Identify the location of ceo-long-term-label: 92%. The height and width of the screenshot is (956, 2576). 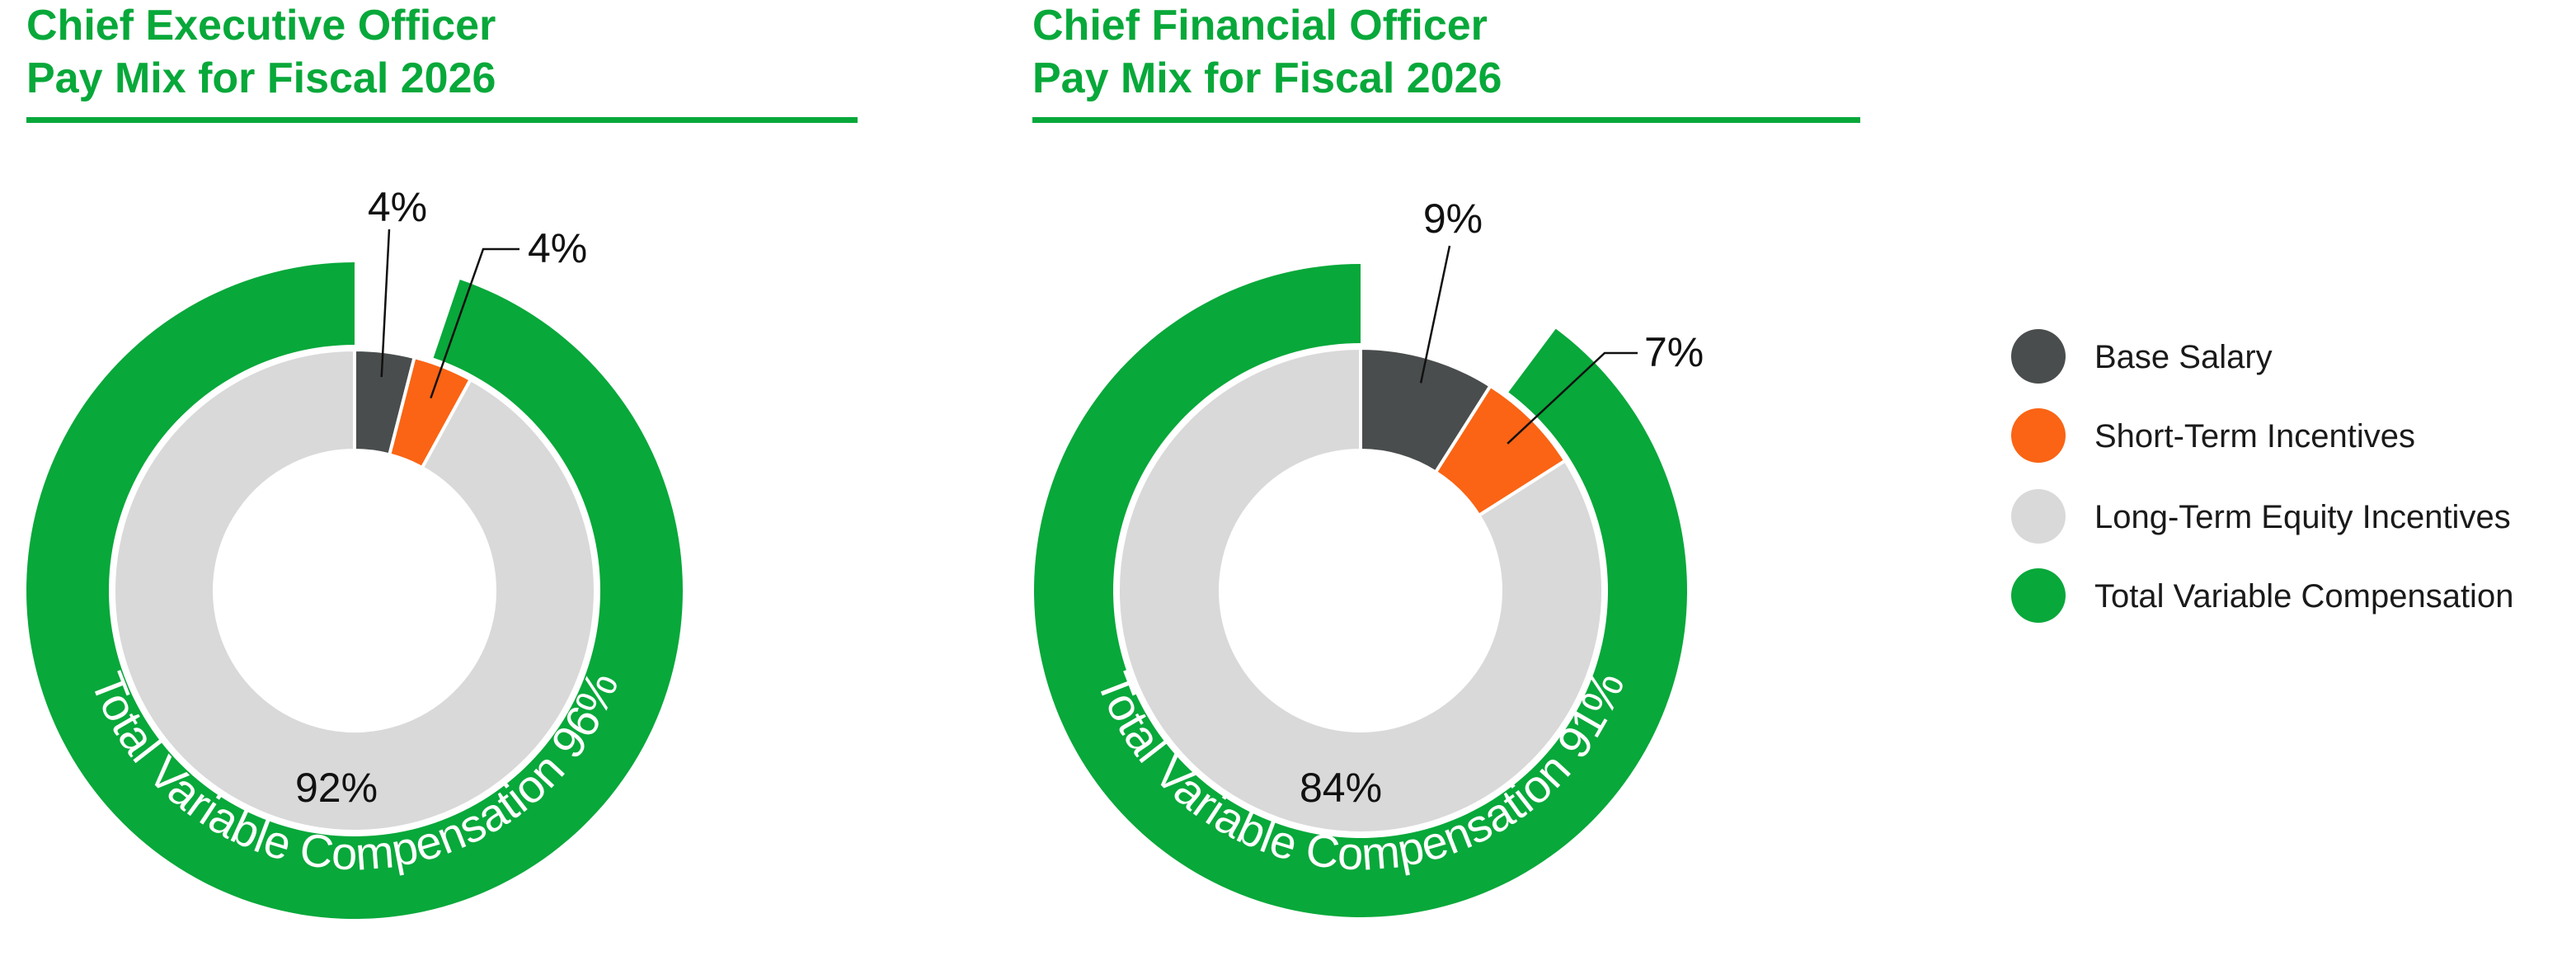
(336, 788).